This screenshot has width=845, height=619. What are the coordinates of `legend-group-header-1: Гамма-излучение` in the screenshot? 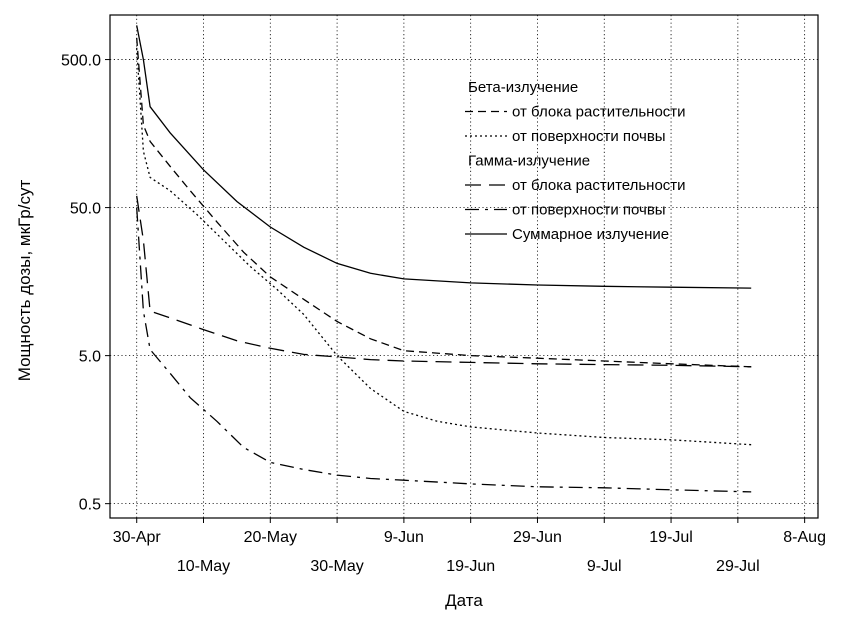 It's located at (529, 161).